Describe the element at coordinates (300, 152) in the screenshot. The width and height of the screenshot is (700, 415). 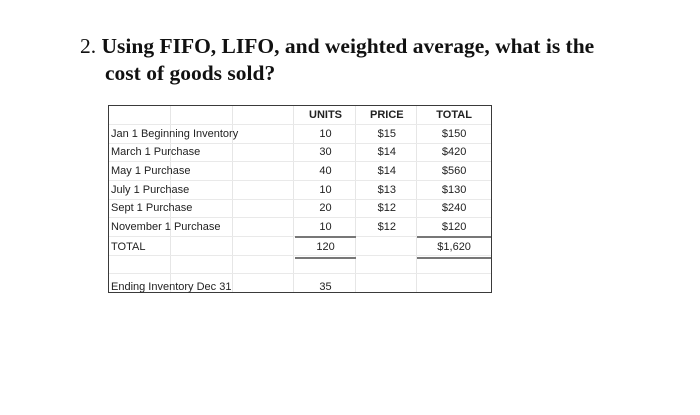
I see `table-row: March 1 Purchase 30 $14 $420` at that location.